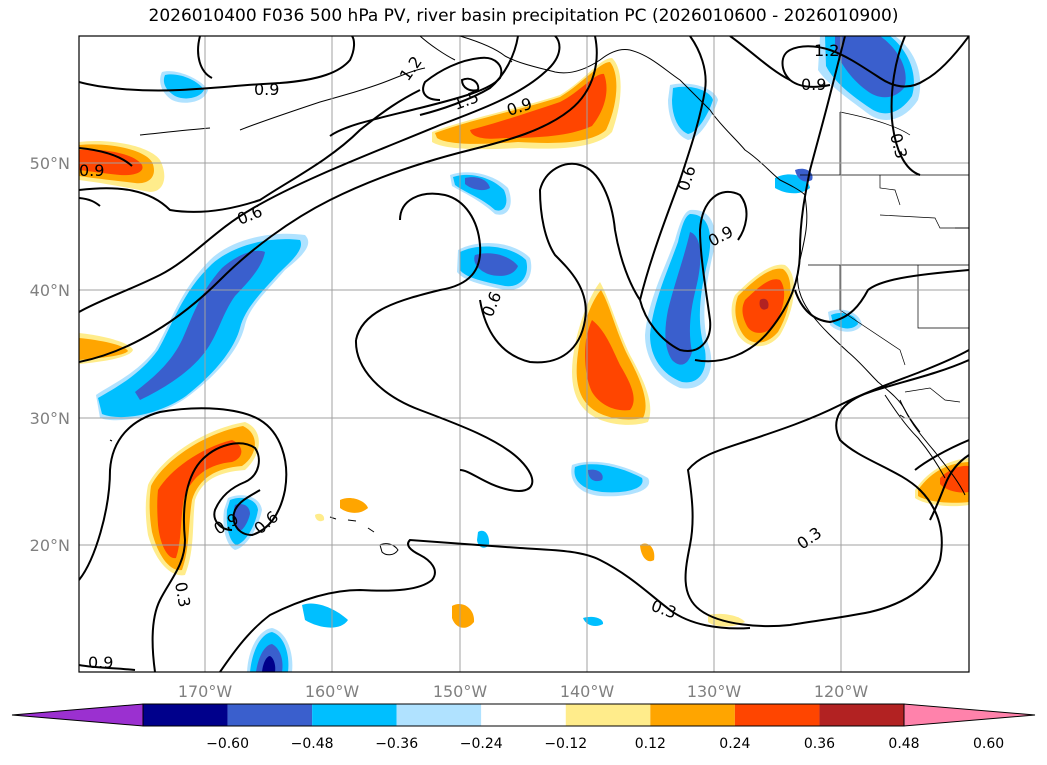  Describe the element at coordinates (763, 305) in the screenshot. I see `precip-blob-orange-38n` at that location.